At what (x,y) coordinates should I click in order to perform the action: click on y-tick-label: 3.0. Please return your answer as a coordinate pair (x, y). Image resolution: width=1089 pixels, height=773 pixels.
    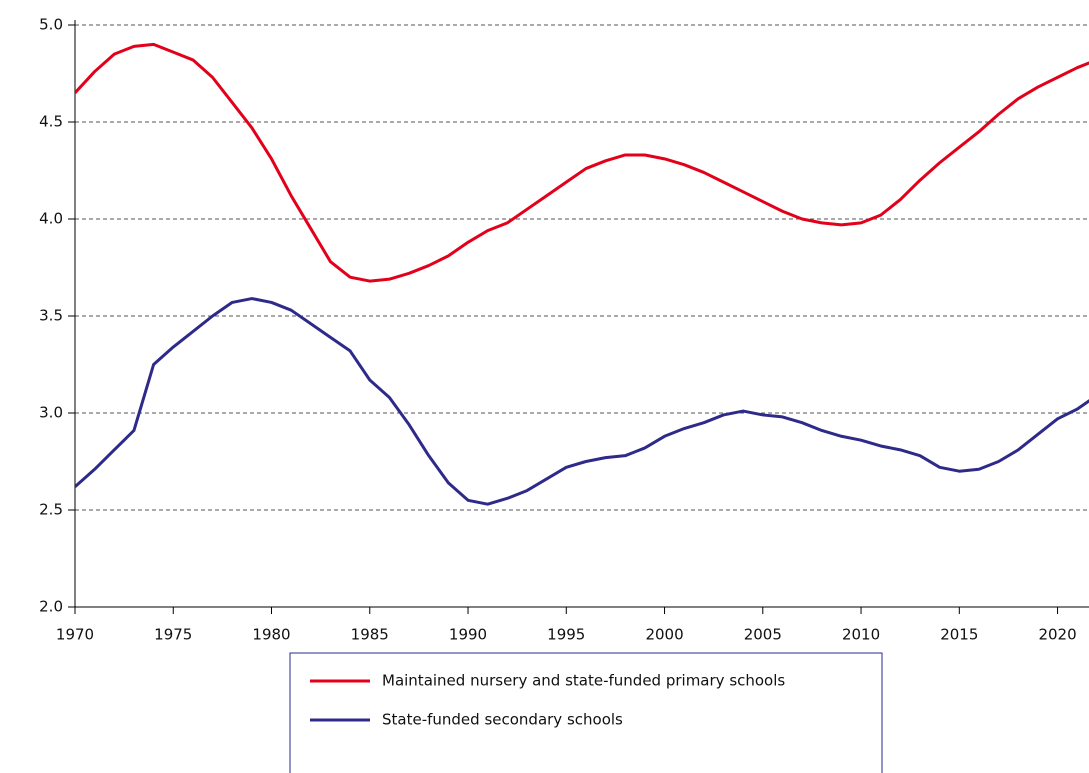
    Looking at the image, I should click on (51, 413).